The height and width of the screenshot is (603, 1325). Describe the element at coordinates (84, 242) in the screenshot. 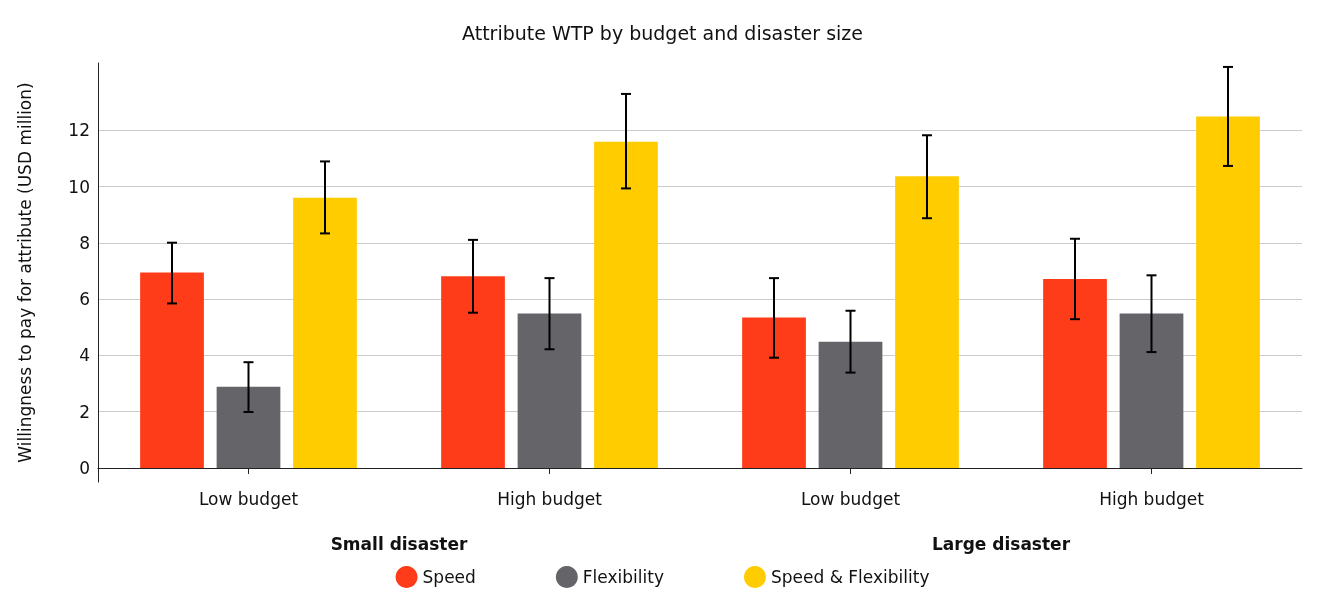

I see `y-tick-label: 8` at that location.